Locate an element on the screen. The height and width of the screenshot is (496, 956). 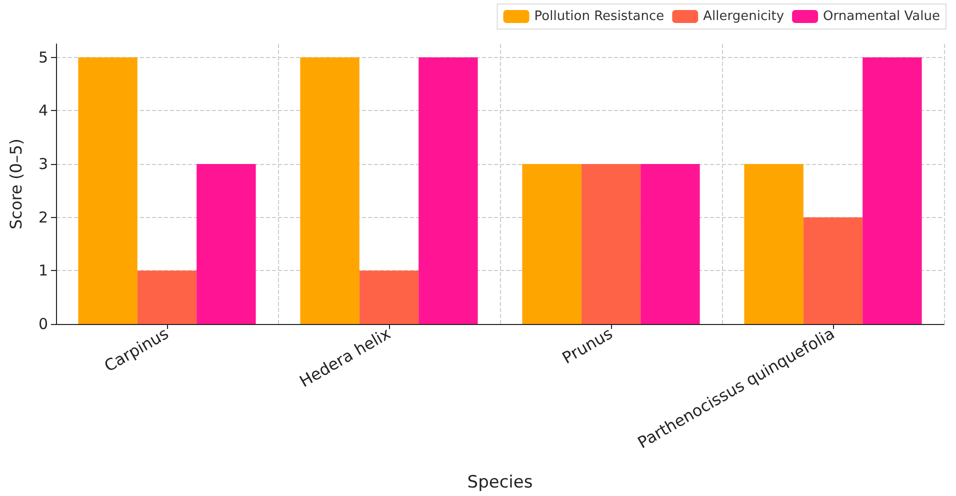
y-tick-label: 1 is located at coordinates (43, 271).